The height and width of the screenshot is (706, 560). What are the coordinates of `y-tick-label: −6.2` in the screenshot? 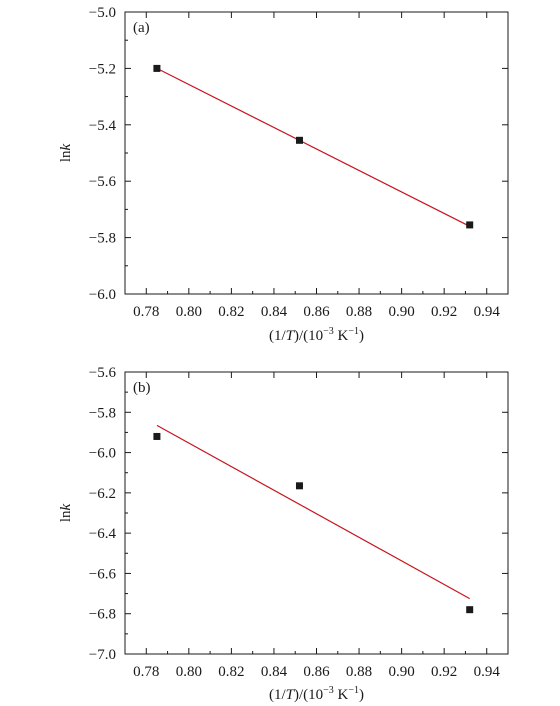 It's located at (102, 494).